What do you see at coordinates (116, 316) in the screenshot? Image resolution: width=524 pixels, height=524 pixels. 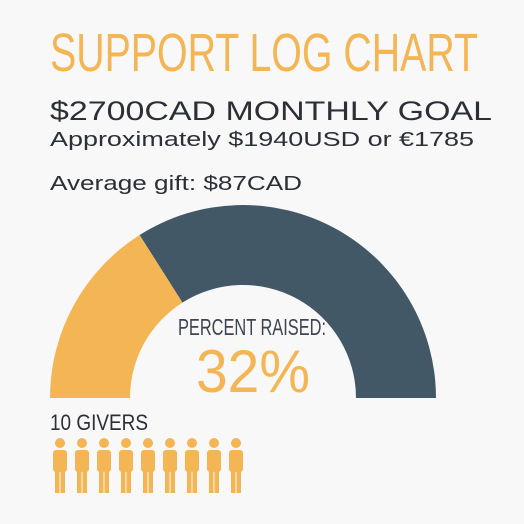 I see `gauge-value-arc` at bounding box center [116, 316].